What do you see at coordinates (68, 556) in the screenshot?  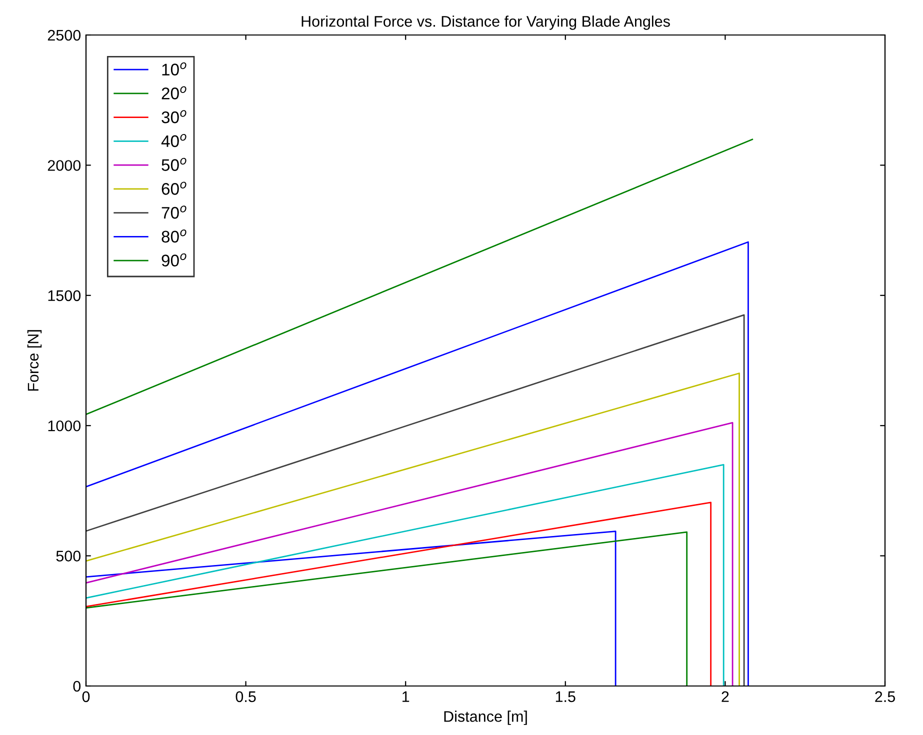 I see `y-tick-label: 500` at bounding box center [68, 556].